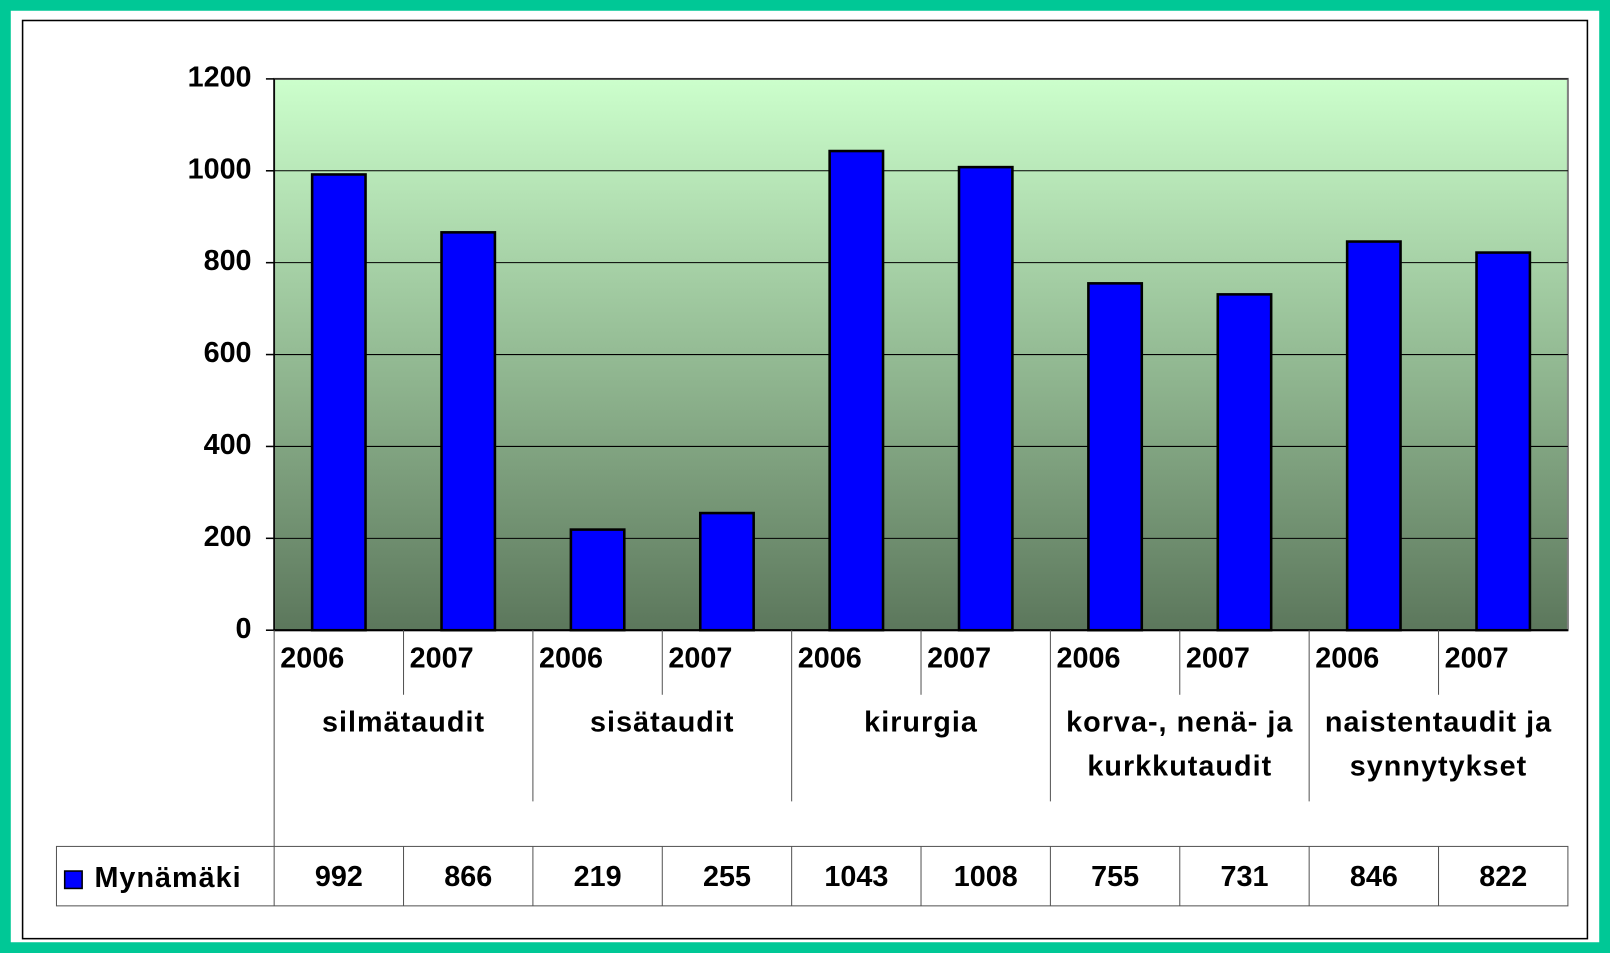  I want to click on y-tick-label: 1000, so click(220, 169).